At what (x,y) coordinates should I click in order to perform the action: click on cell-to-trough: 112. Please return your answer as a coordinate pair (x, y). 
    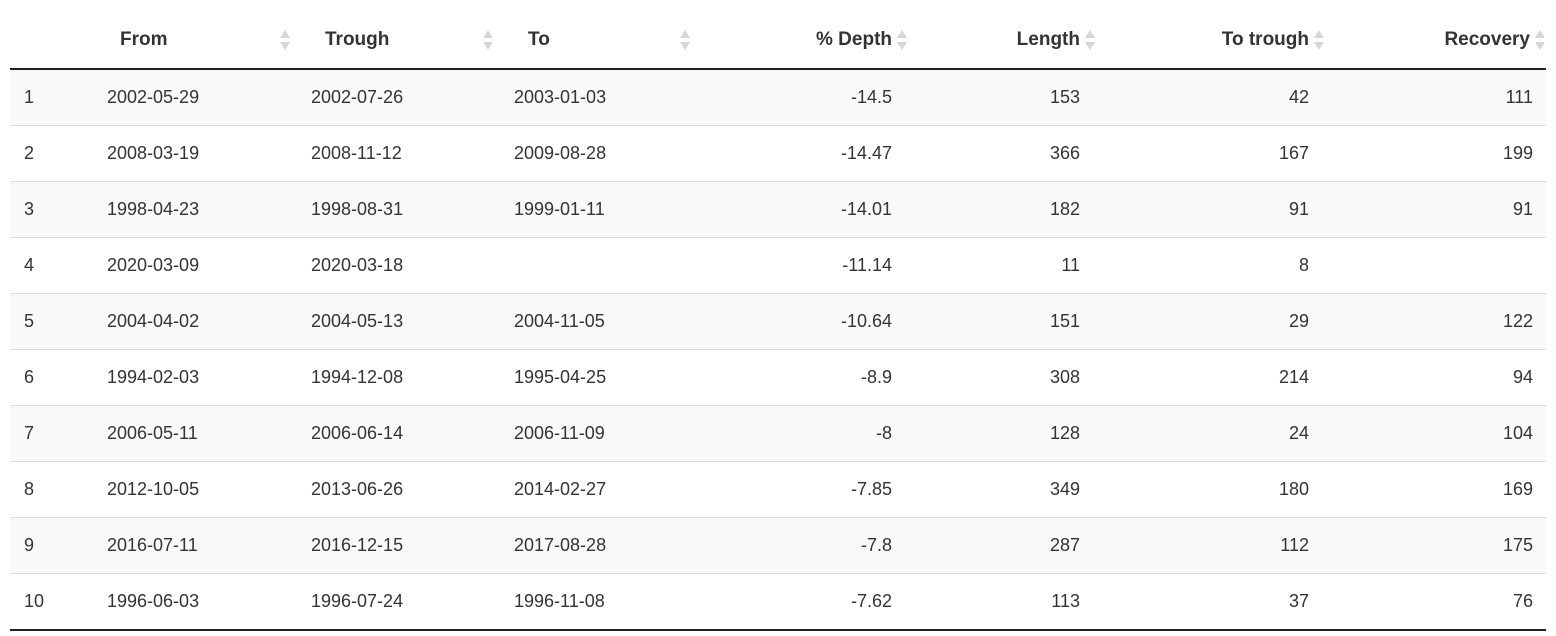
    Looking at the image, I should click on (1210, 545).